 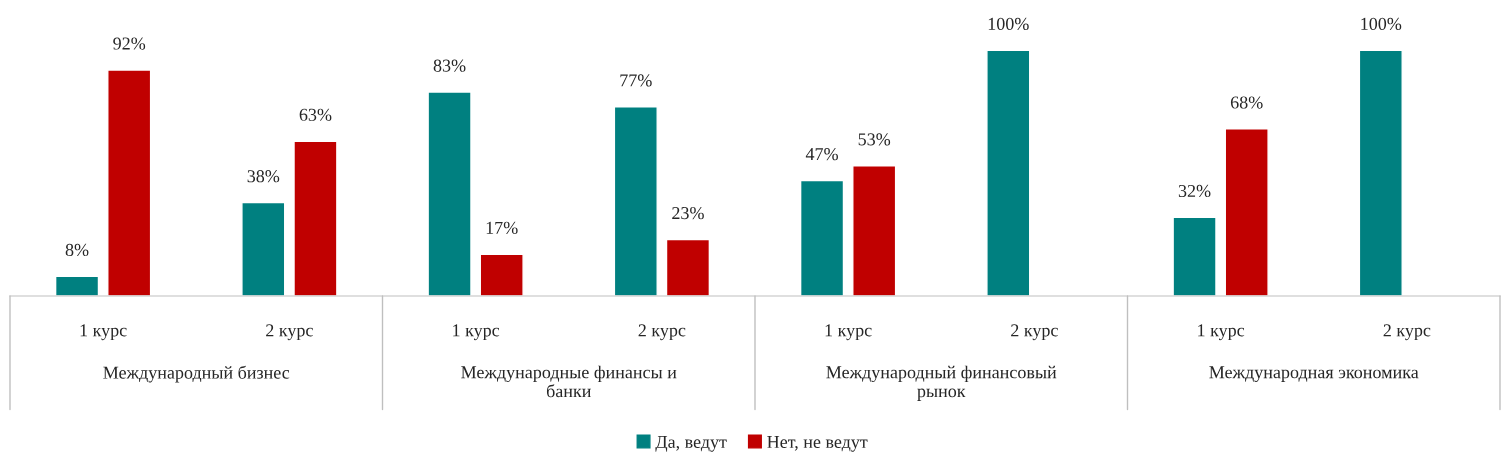 I want to click on data-label: 77%, so click(x=636, y=80).